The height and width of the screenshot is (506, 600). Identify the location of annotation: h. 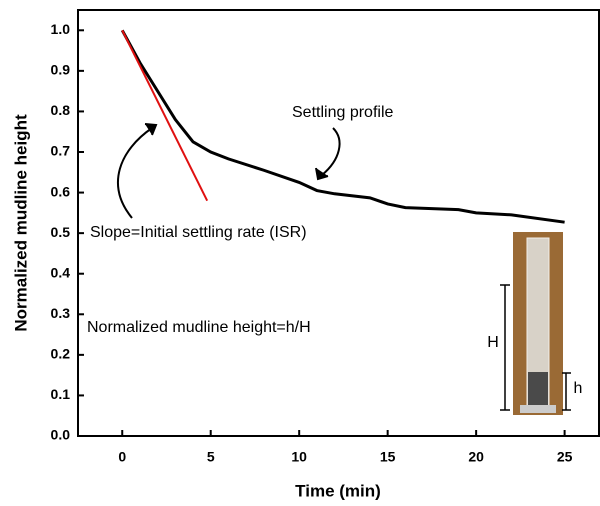
(578, 388).